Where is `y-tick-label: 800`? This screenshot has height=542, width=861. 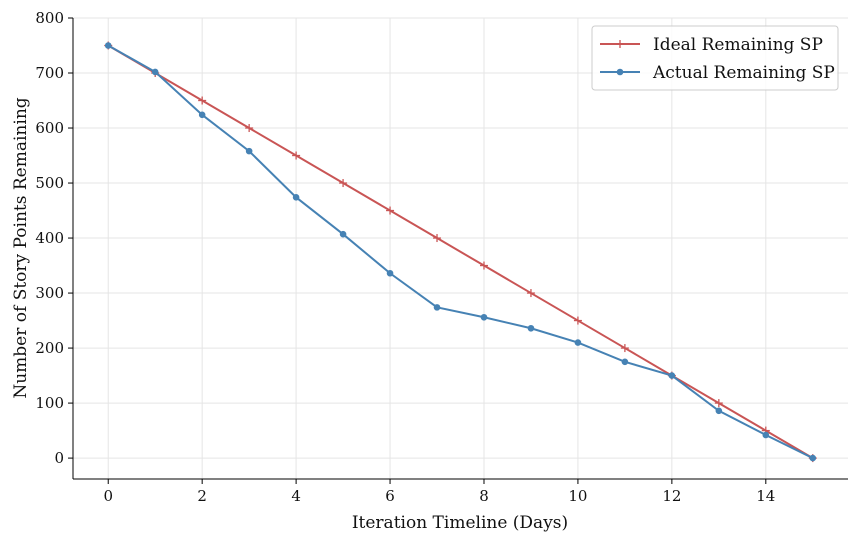
y-tick-label: 800 is located at coordinates (49, 18).